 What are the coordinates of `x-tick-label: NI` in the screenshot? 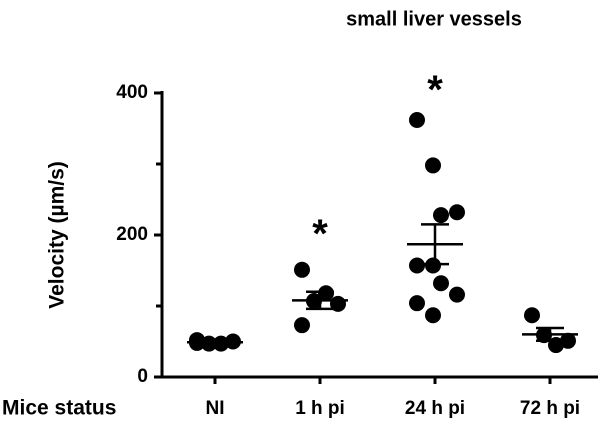 It's located at (215, 408).